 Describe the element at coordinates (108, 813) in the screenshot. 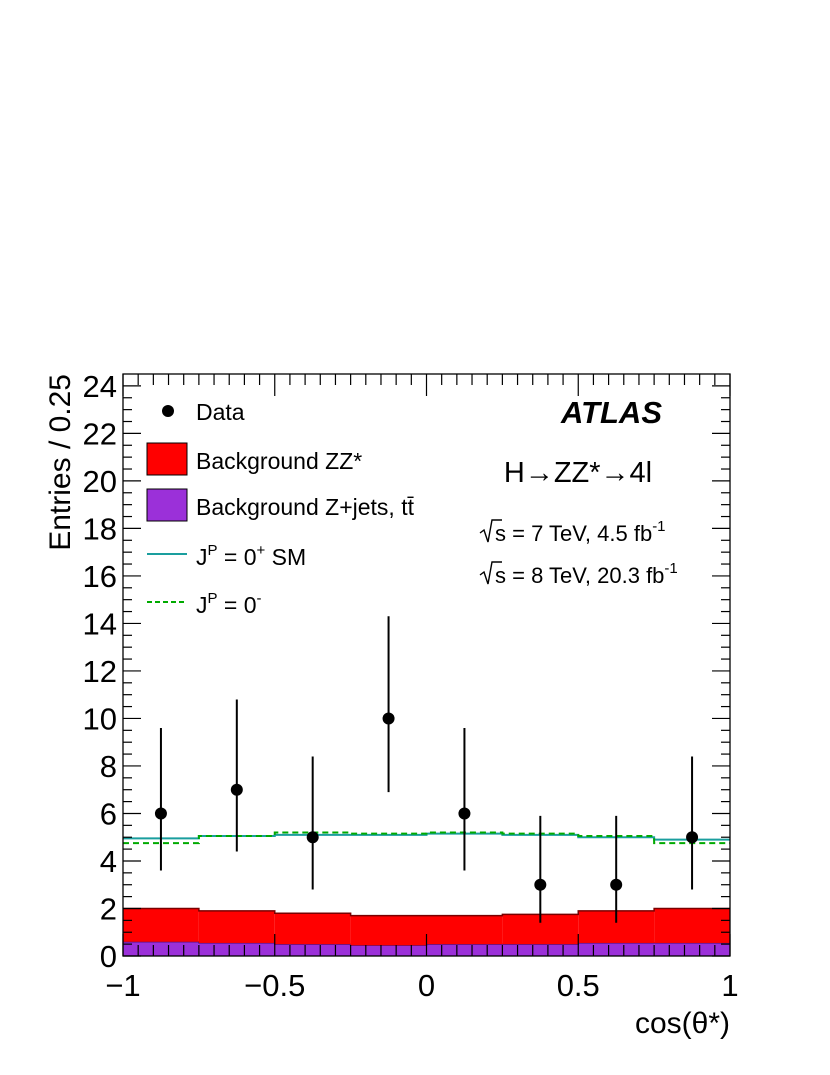

I see `y-tick-label: 6` at that location.